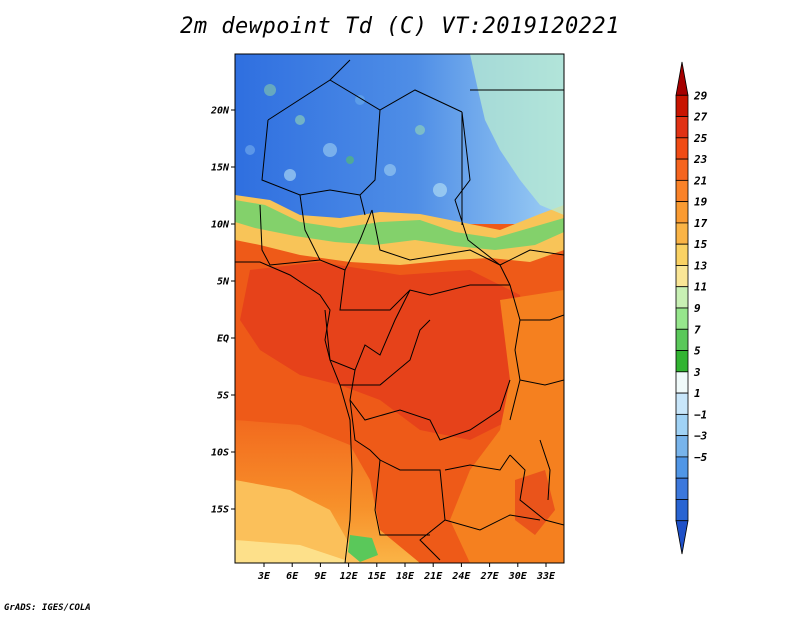 The image size is (800, 618). What do you see at coordinates (297, 521) in the screenshot?
I see `sw-pale-field` at bounding box center [297, 521].